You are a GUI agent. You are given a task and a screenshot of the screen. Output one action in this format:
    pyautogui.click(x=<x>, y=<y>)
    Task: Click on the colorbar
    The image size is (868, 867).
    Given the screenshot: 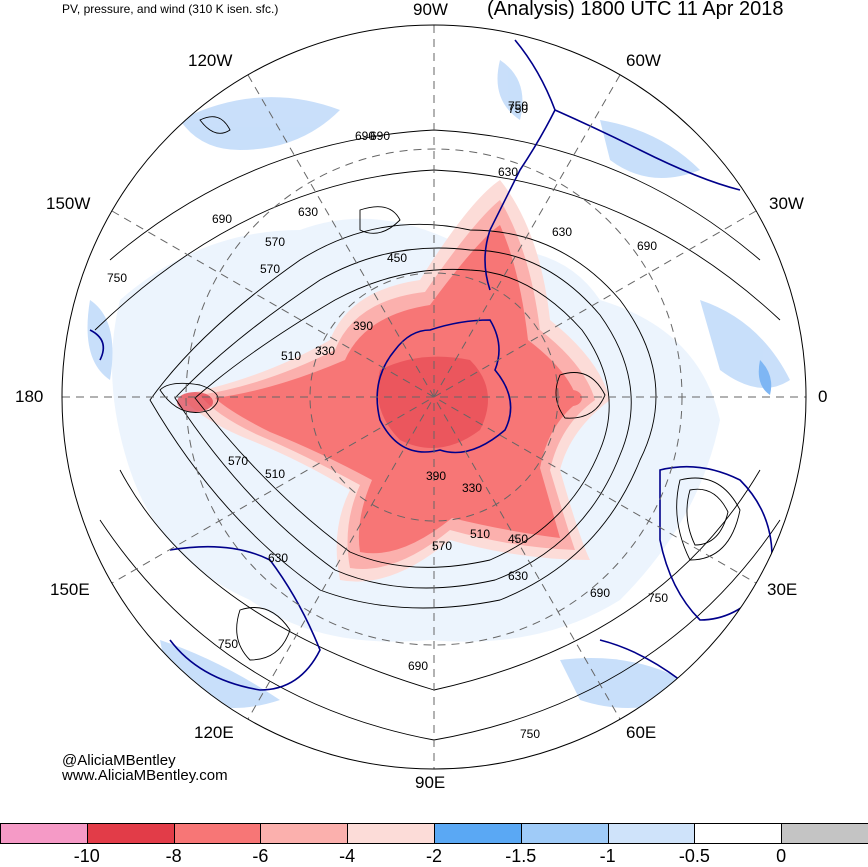 What is the action you would take?
    pyautogui.click(x=434, y=833)
    